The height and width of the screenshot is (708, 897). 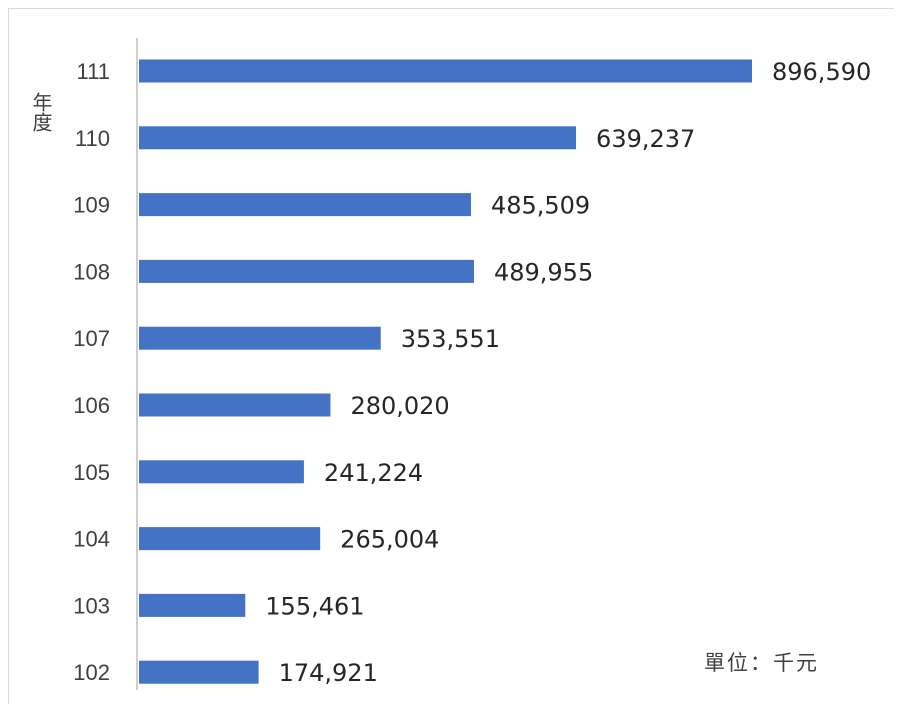 I want to click on y-axis-label: 年度, so click(x=41, y=112).